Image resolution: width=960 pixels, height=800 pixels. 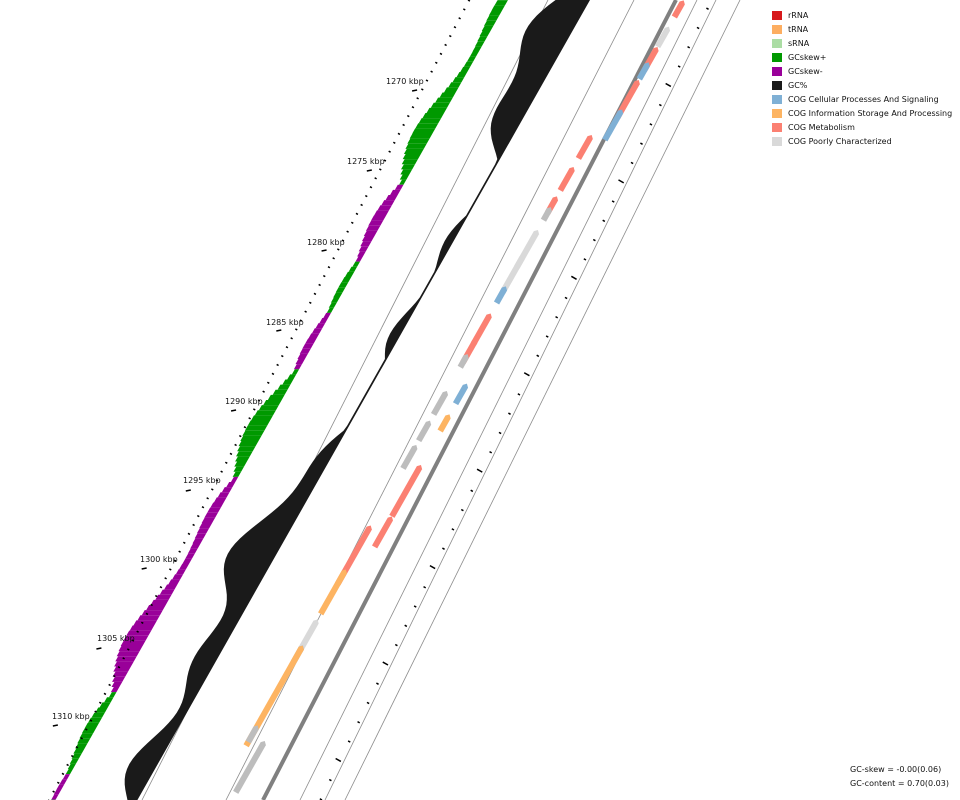 What do you see at coordinates (805, 71) in the screenshot?
I see `legend-label: GCskew-` at bounding box center [805, 71].